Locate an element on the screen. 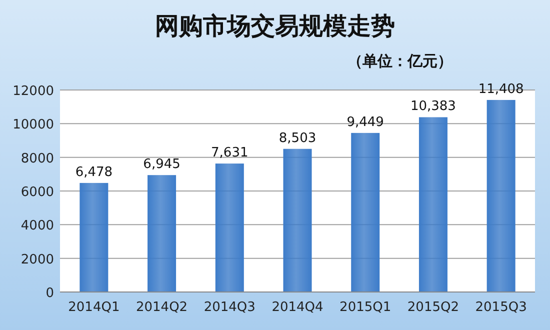 The image size is (550, 330). x-tick-label: 2014Q4 is located at coordinates (298, 307).